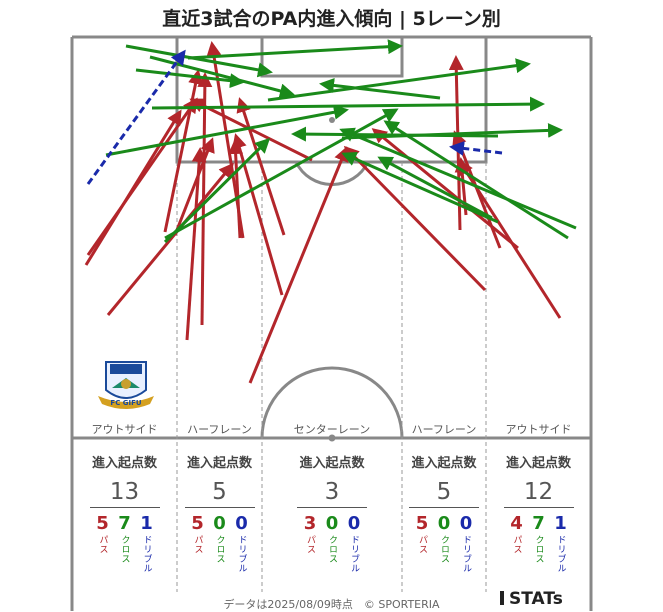 The height and width of the screenshot is (612, 663). Describe the element at coordinates (219, 512) in the screenshot. I see `lane-stats-halflane-left: 進入起点数 5 5 パス 0 クロス 0 ドリブル` at that location.